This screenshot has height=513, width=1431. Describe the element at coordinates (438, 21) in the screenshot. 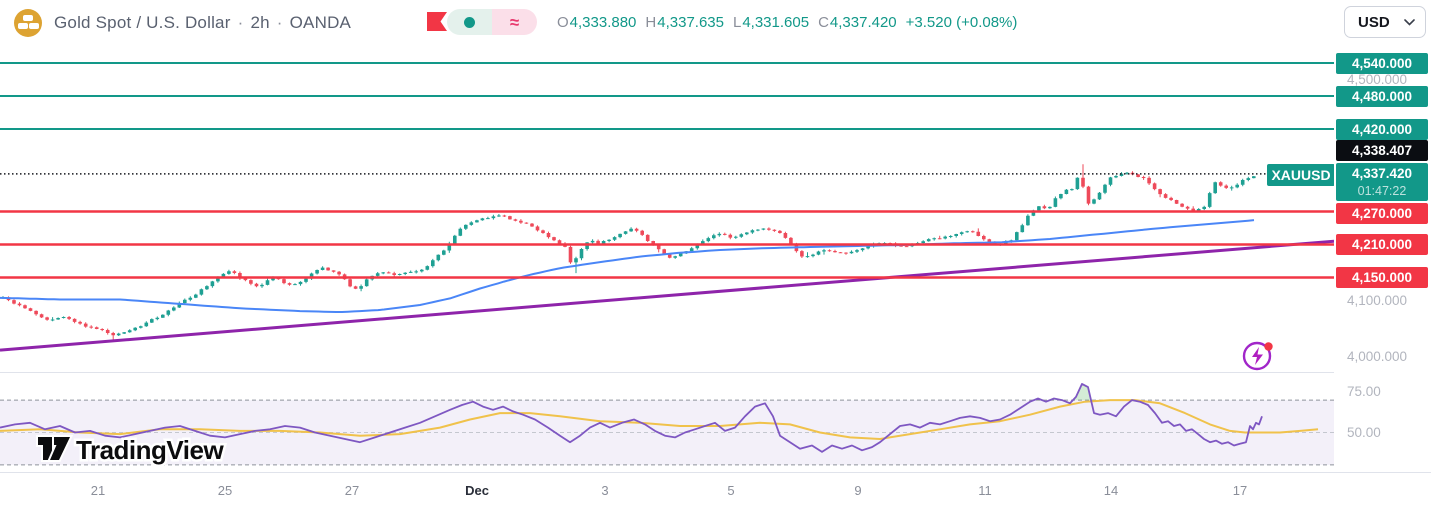

I see `flag-icon` at that location.